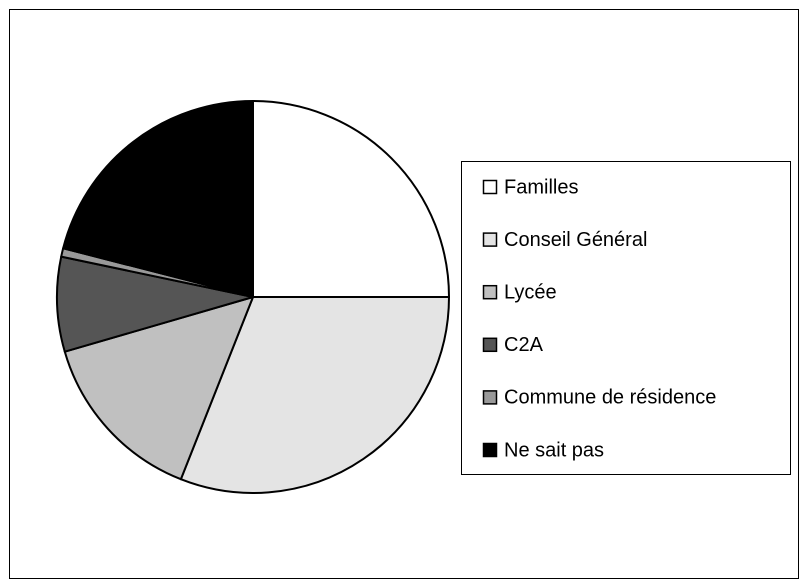 Image resolution: width=799 pixels, height=584 pixels. What do you see at coordinates (524, 345) in the screenshot?
I see `legend-label: C2A` at bounding box center [524, 345].